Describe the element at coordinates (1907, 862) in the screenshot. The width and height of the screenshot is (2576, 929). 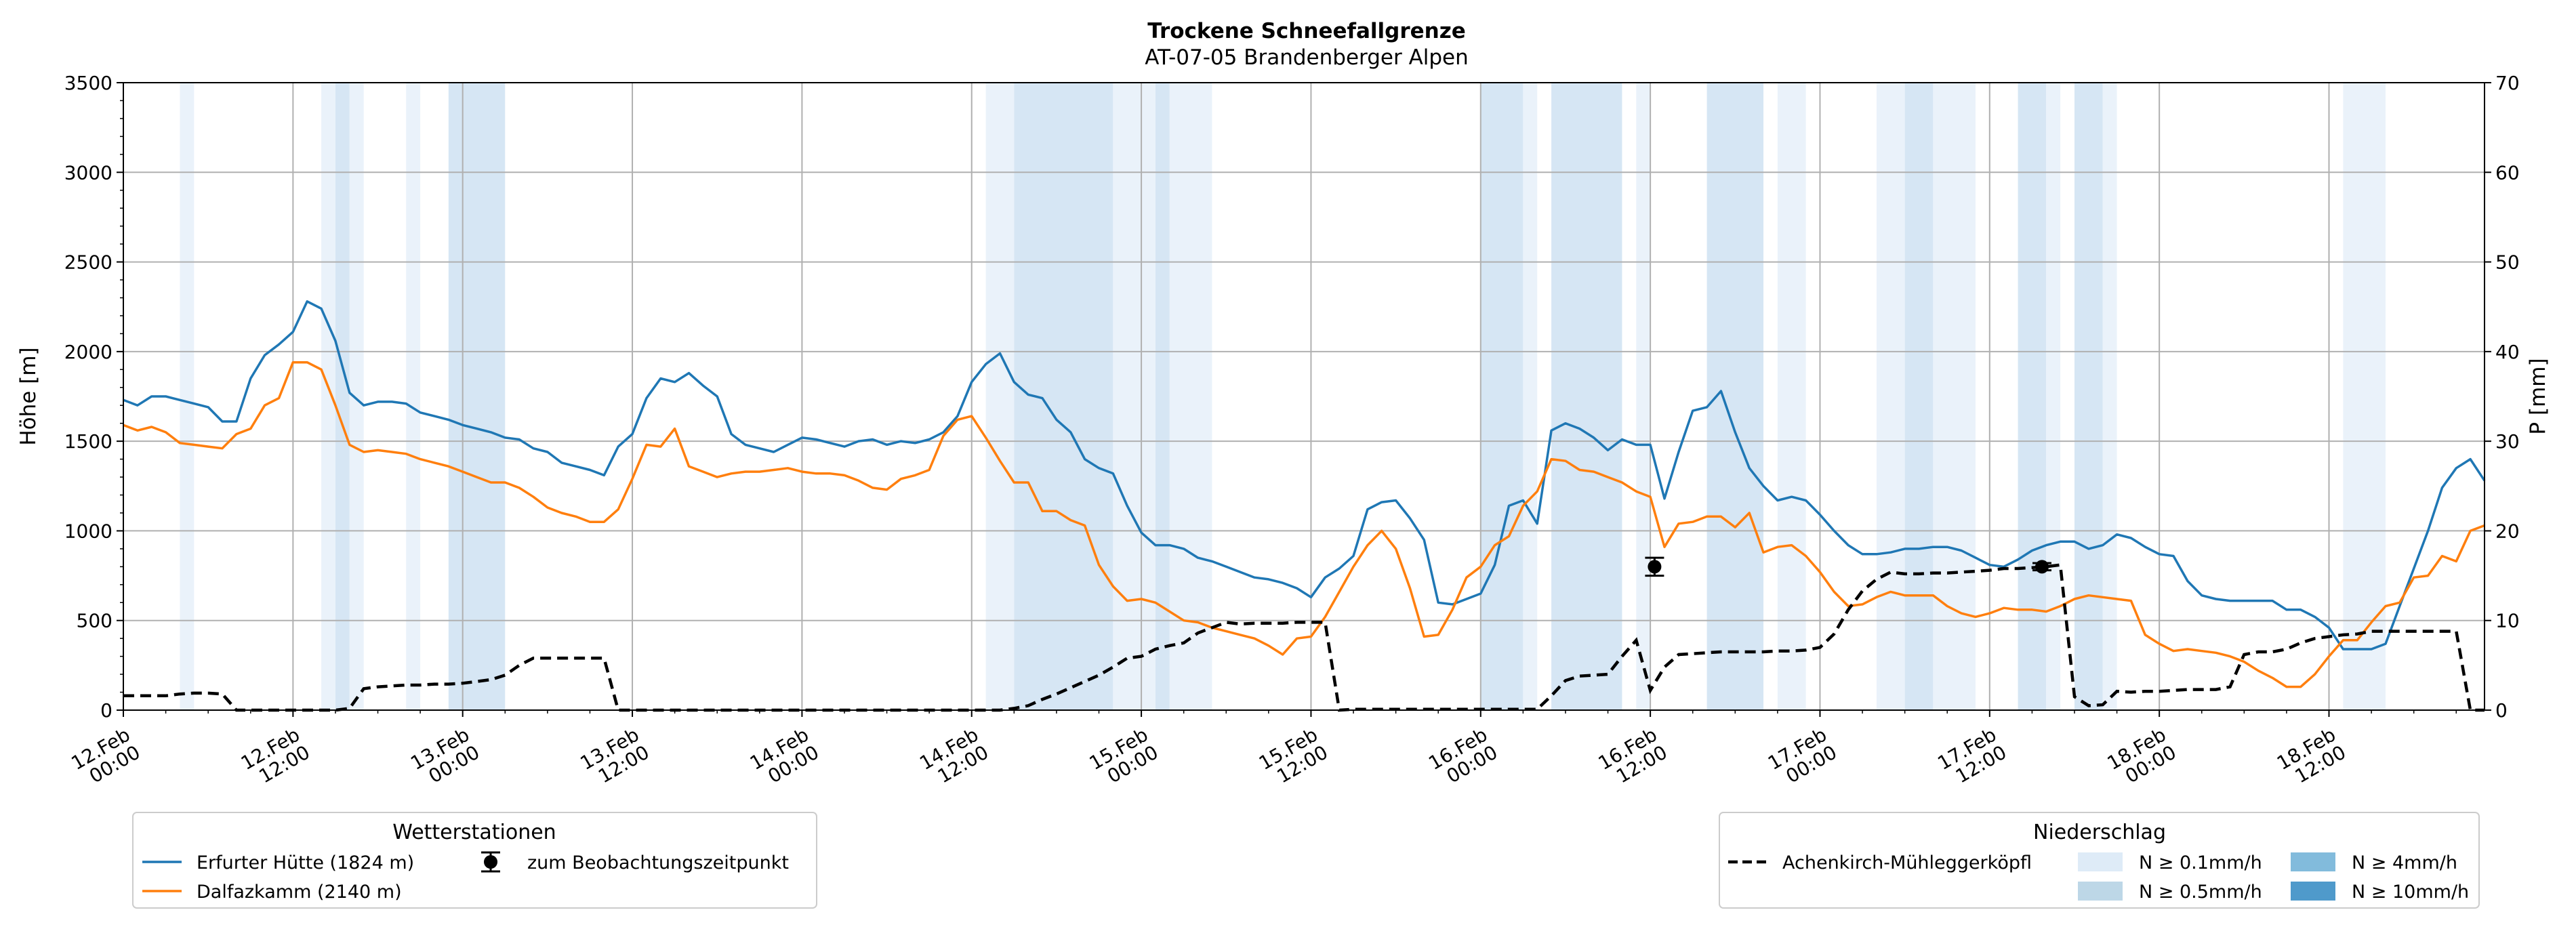
I see `legend-precip-line-label: Achenkirch-Mühleggerköpfl` at that location.